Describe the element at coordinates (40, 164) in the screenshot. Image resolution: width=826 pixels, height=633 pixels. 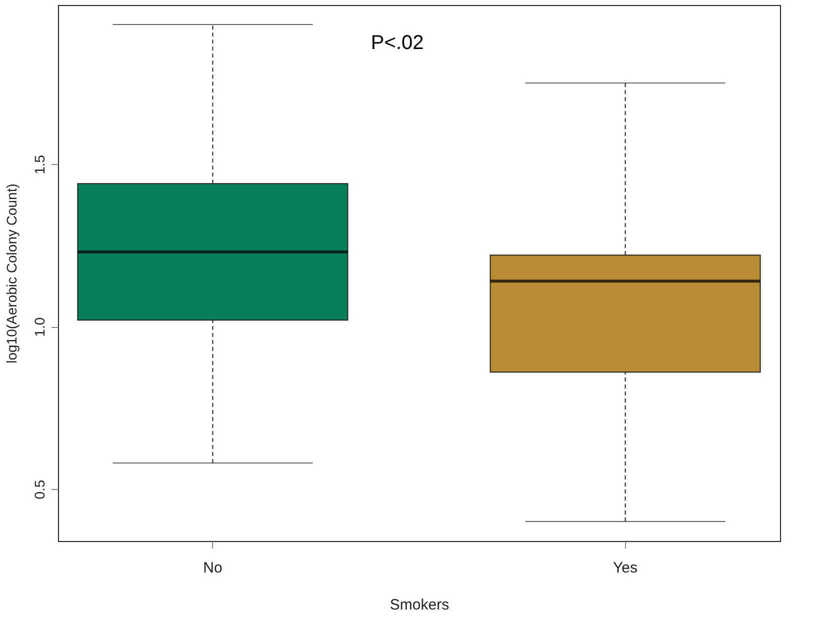
I see `y-tick-label: 1.5` at that location.